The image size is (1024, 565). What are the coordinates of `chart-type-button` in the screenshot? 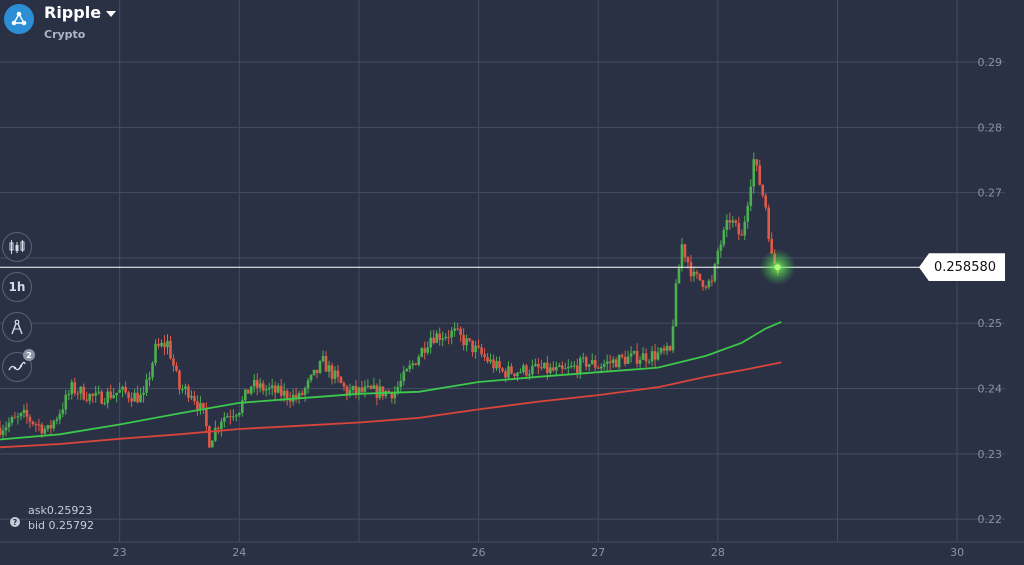 It's located at (17, 247).